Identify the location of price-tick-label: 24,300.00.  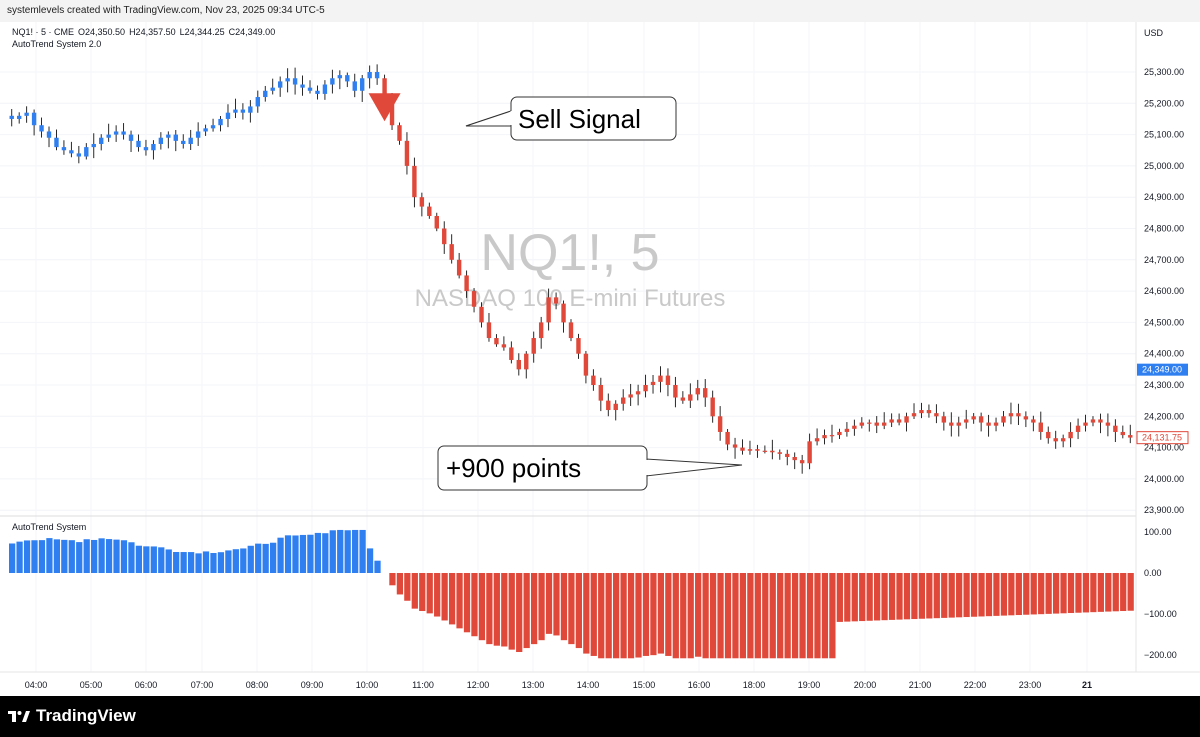
(1164, 385).